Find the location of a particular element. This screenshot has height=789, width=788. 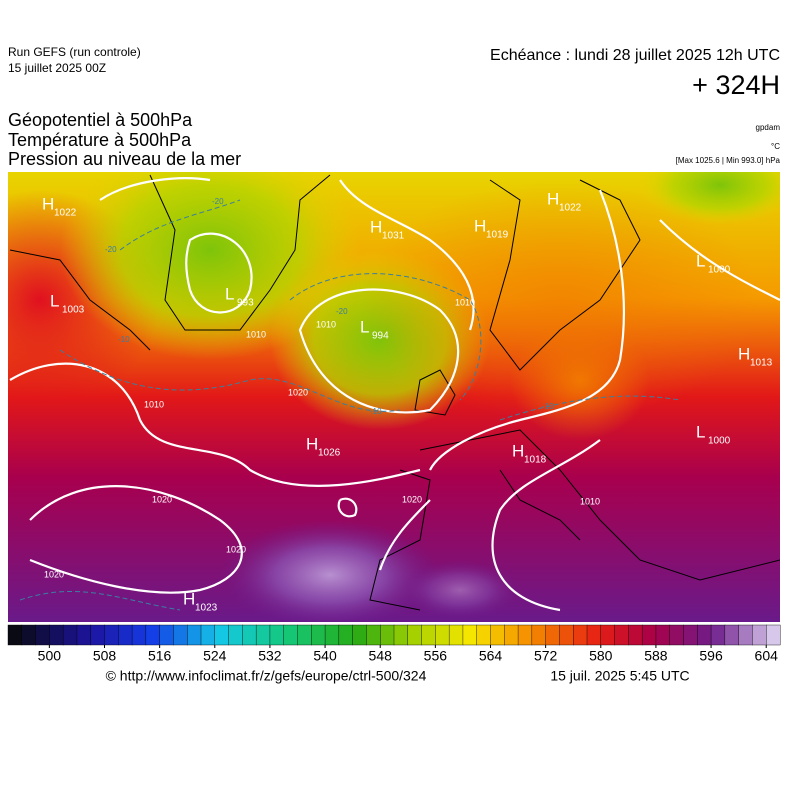

title: Température à 500hPa is located at coordinates (100, 140).